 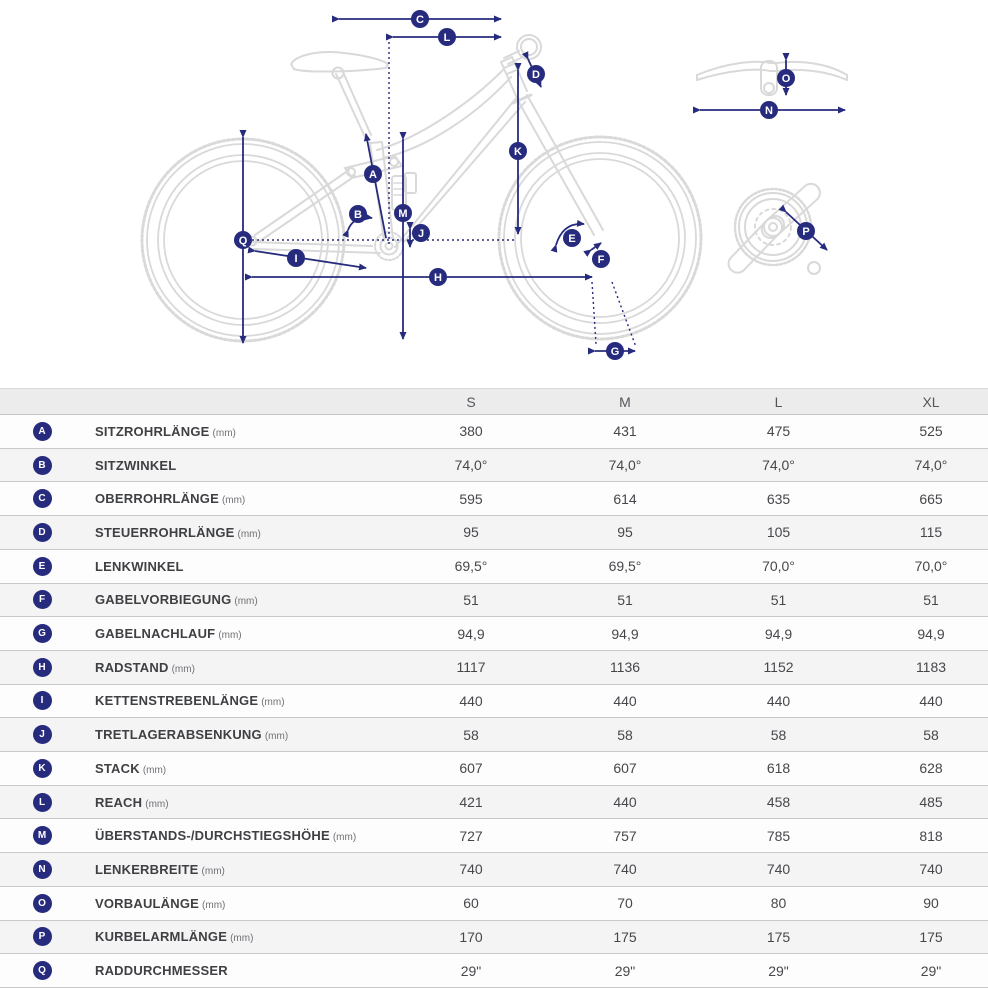 I want to click on row-label: ÜBERSTANDS-/DURCHSTIEGSHÖHE, so click(x=212, y=836).